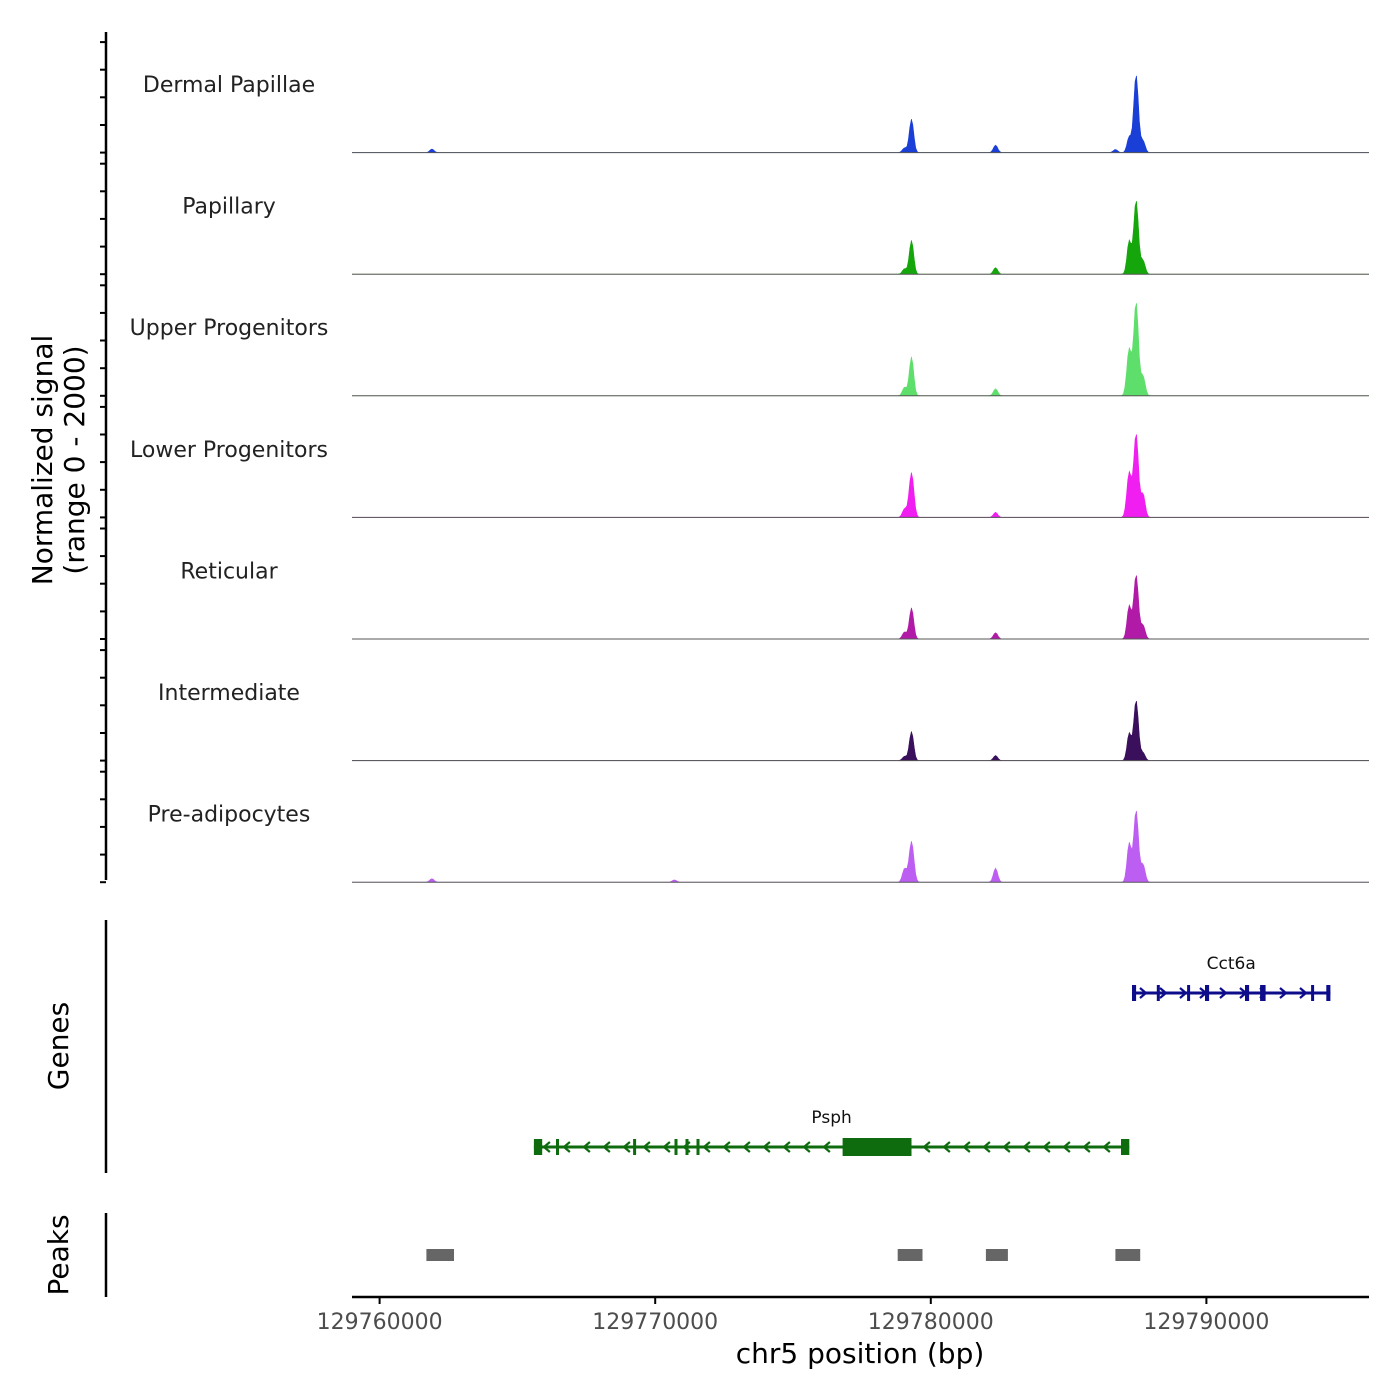 The height and width of the screenshot is (1400, 1400). Describe the element at coordinates (229, 450) in the screenshot. I see `track-label: Lower Progenitors` at that location.